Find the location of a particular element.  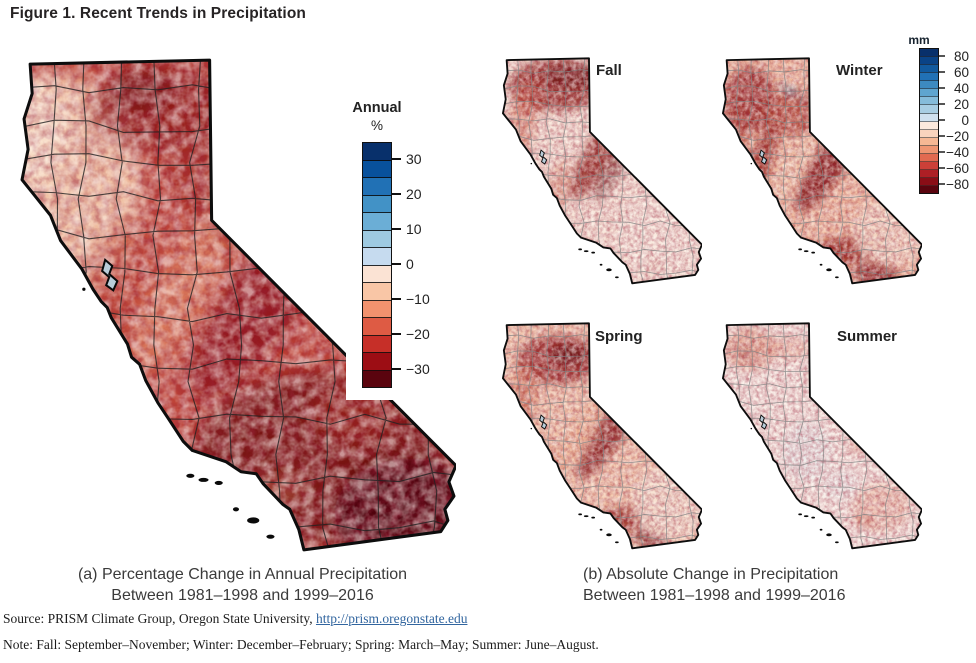

figure-title: Figure 1. Recent Trends in Precipitation is located at coordinates (158, 13).